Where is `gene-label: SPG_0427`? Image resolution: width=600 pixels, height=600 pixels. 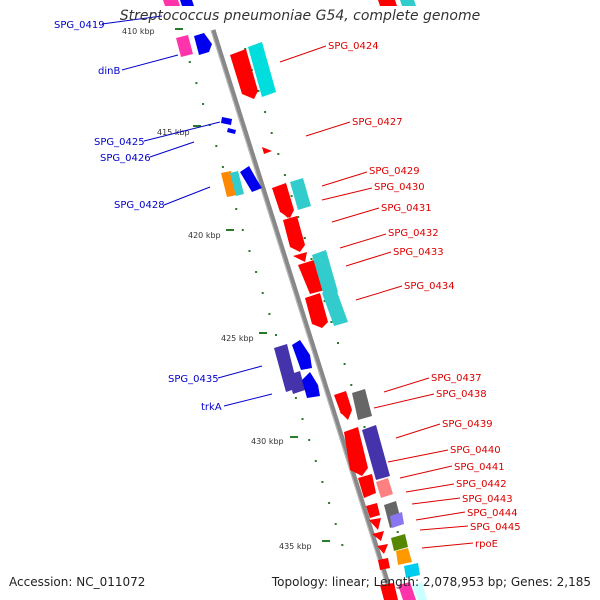 gene-label: SPG_0427 is located at coordinates (377, 122).